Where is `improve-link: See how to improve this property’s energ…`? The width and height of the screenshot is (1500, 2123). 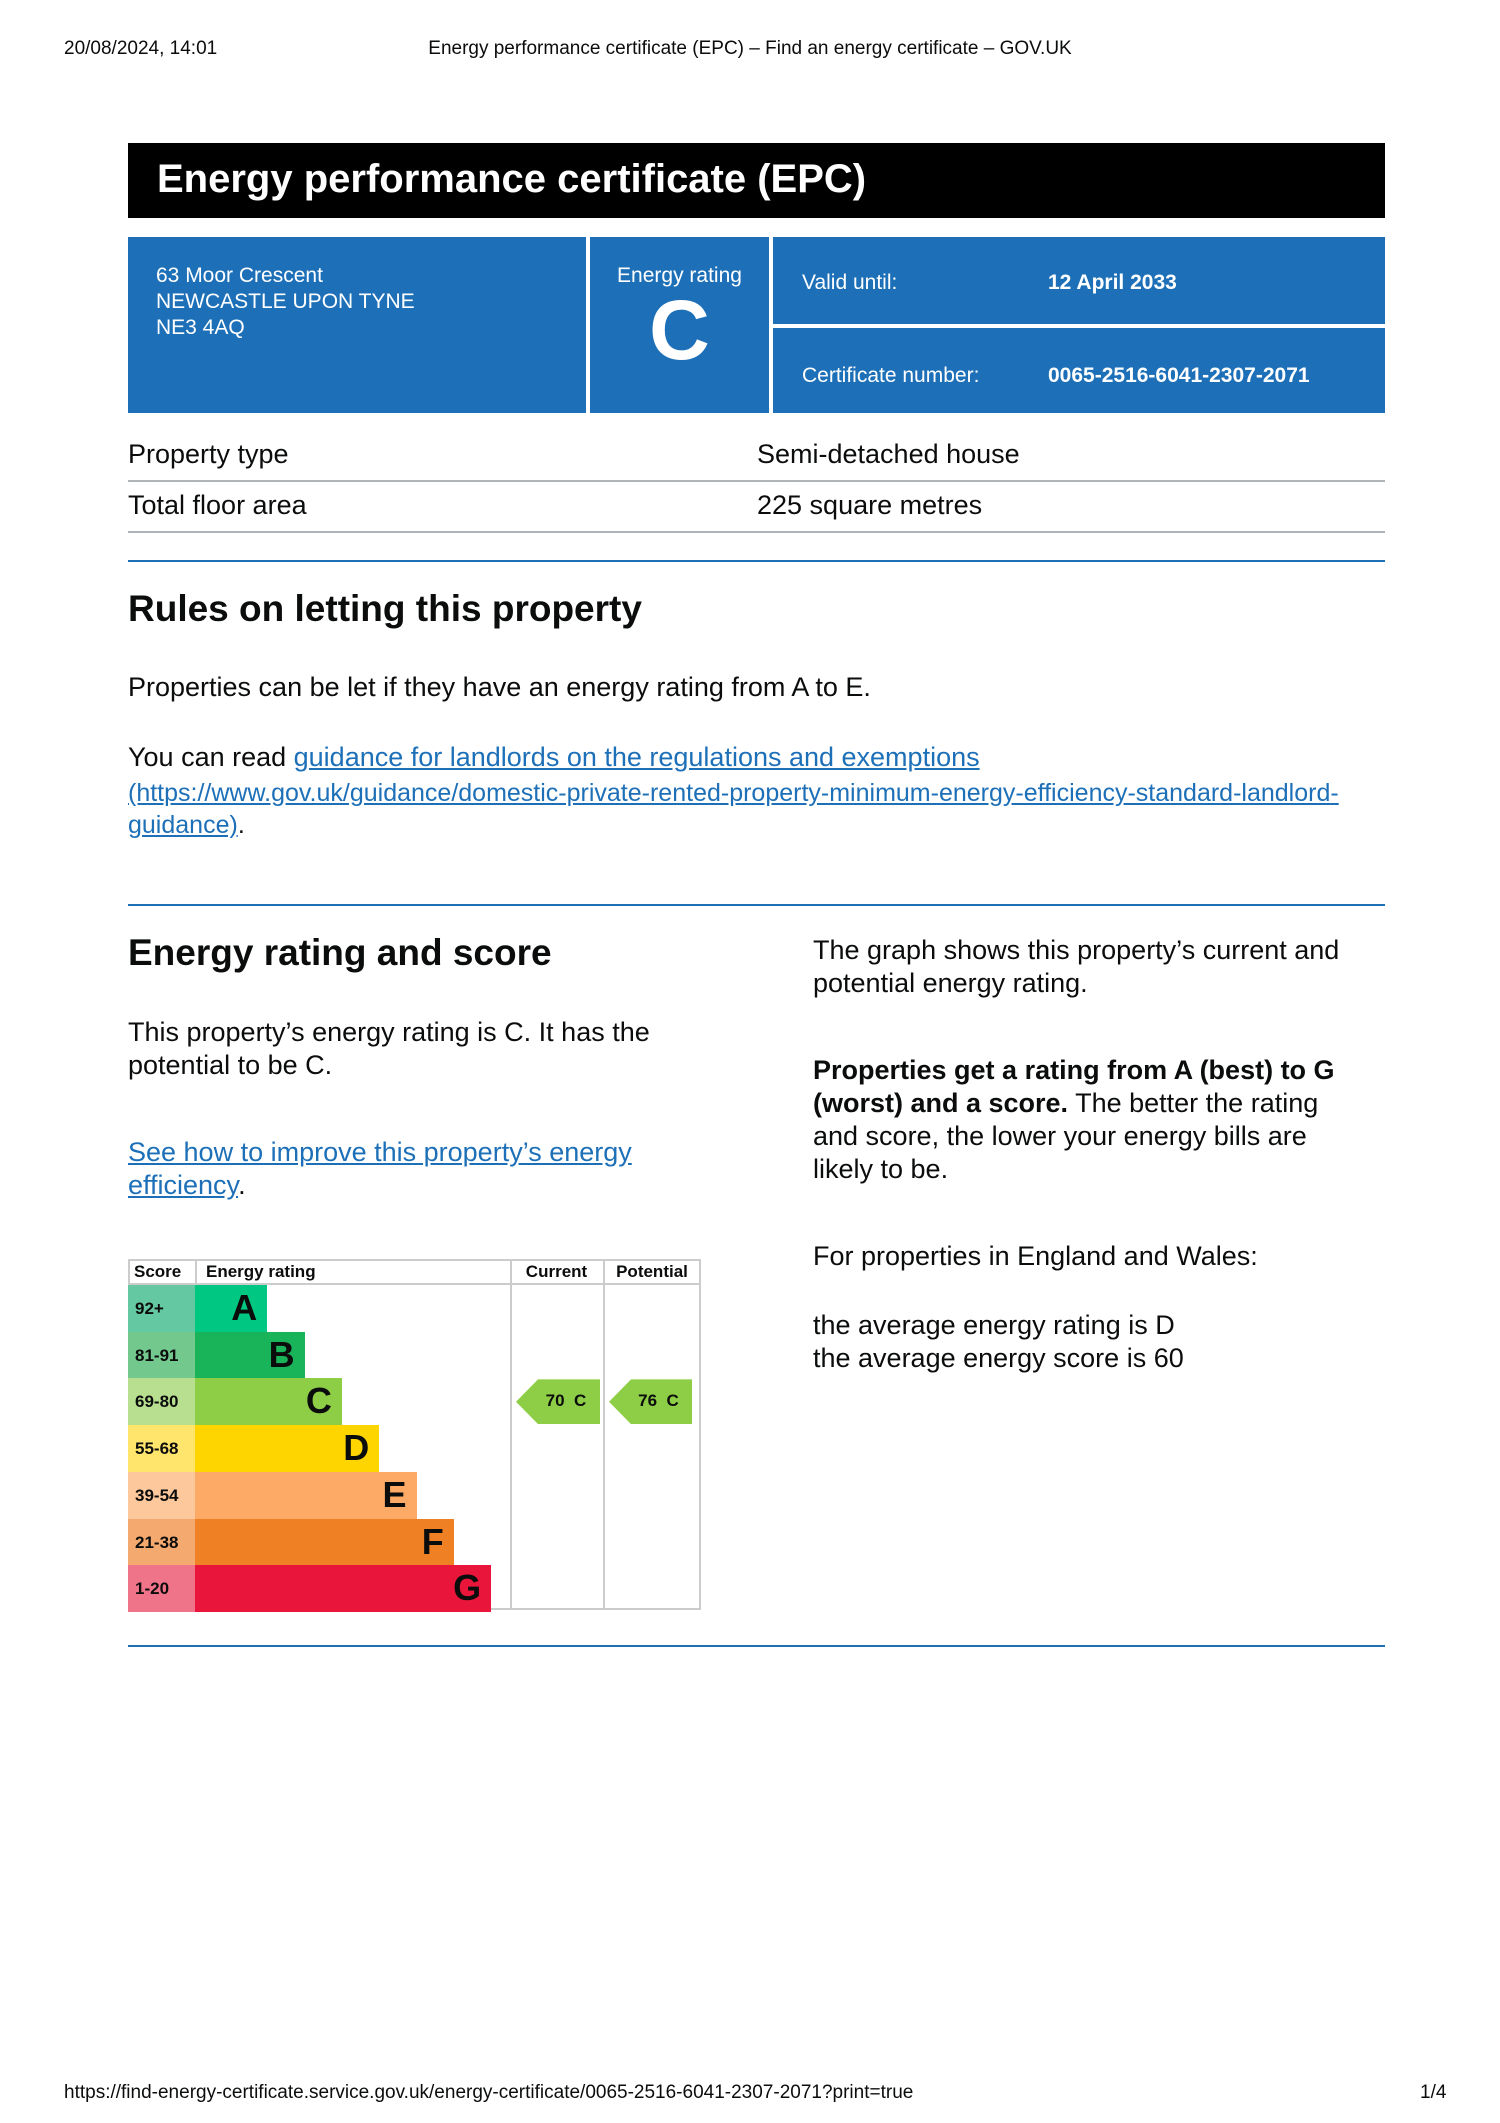 improve-link: See how to improve this property’s energ… is located at coordinates (380, 1152).